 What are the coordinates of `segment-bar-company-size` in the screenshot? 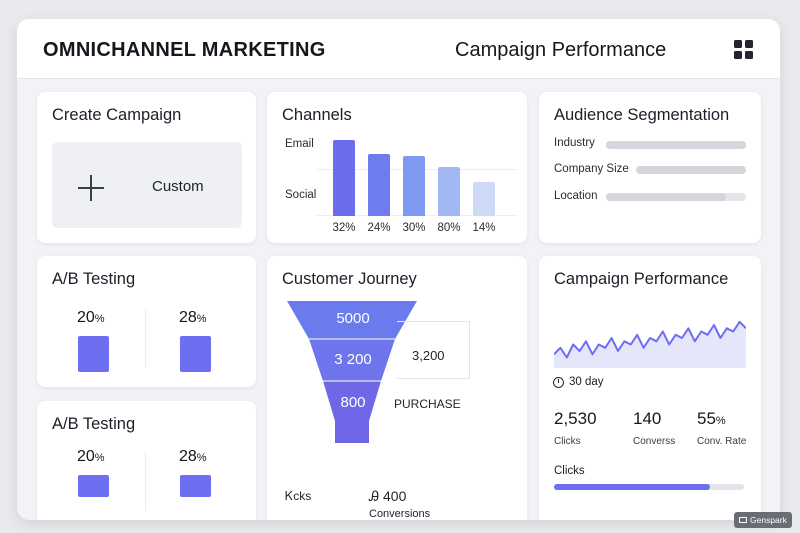 It's located at (691, 170).